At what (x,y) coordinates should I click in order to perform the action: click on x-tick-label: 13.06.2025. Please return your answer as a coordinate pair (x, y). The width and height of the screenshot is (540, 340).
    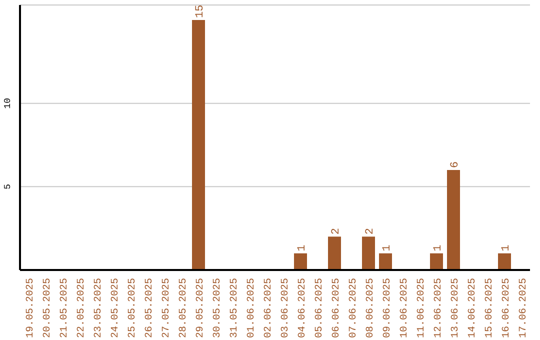
    Looking at the image, I should click on (456, 308).